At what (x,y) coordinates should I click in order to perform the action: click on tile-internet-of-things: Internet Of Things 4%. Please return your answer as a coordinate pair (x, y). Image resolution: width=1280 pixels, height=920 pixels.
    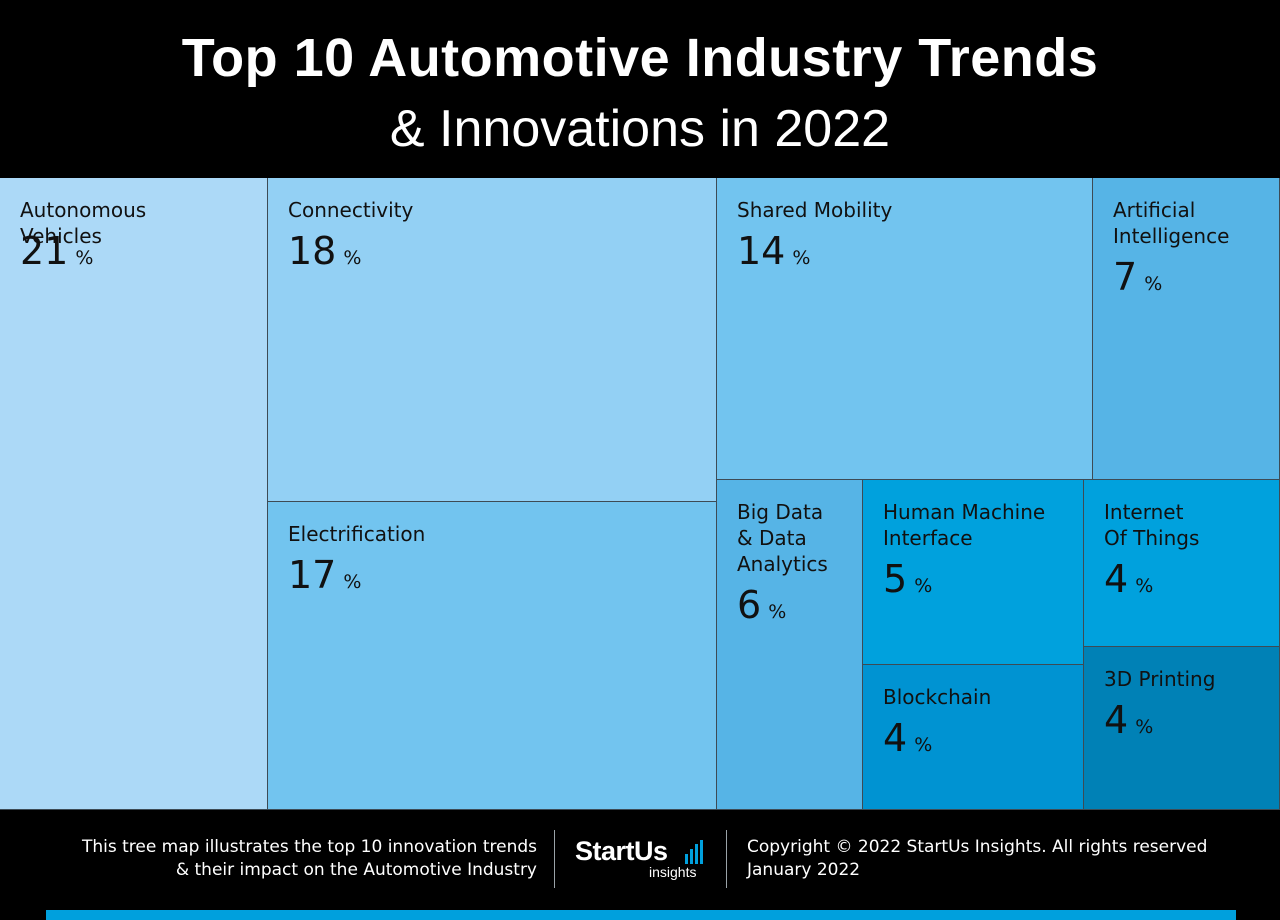
    Looking at the image, I should click on (1182, 563).